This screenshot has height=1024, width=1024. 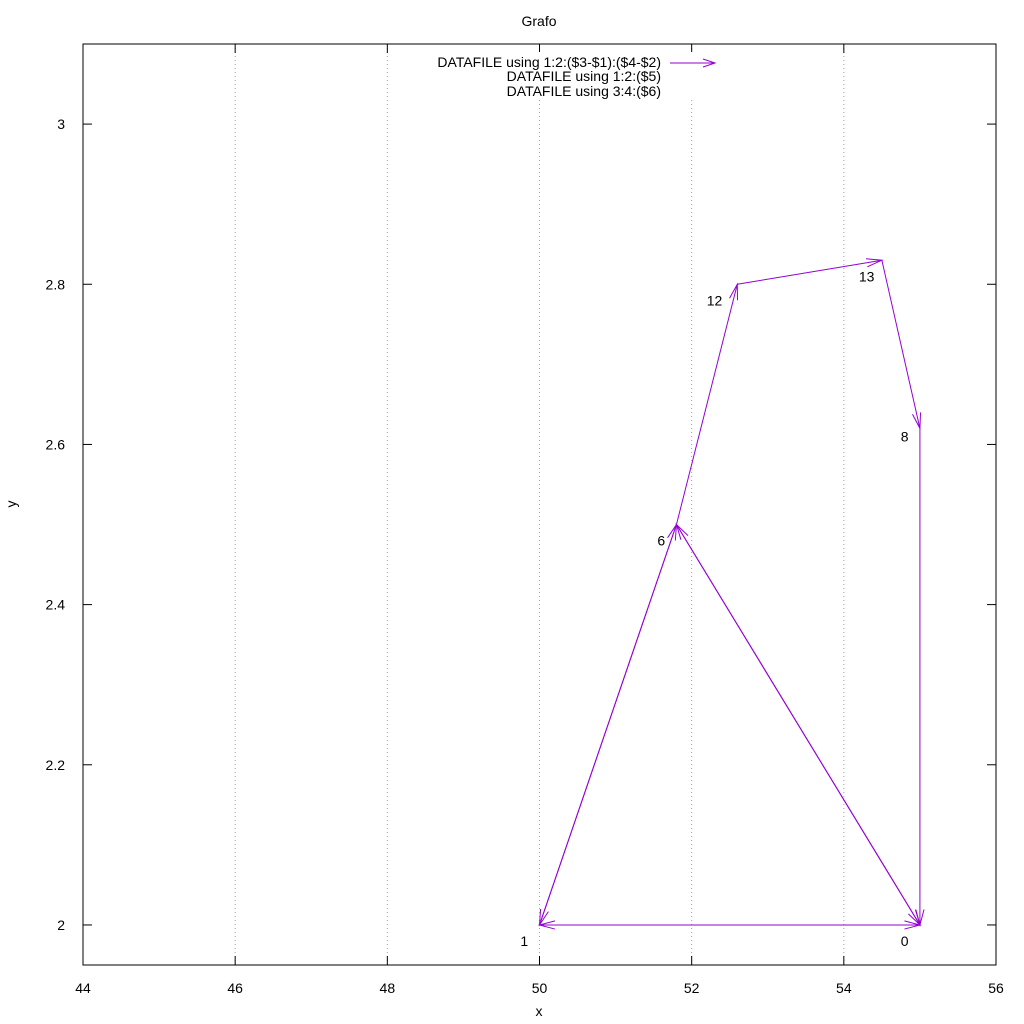 I want to click on y-tick-label: 3, so click(x=61, y=124).